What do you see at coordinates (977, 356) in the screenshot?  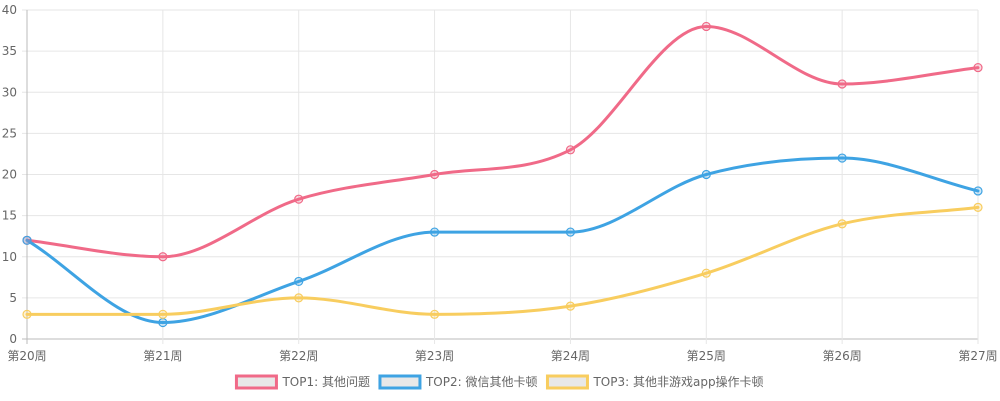 I see `x-tick-label: 第27周` at bounding box center [977, 356].